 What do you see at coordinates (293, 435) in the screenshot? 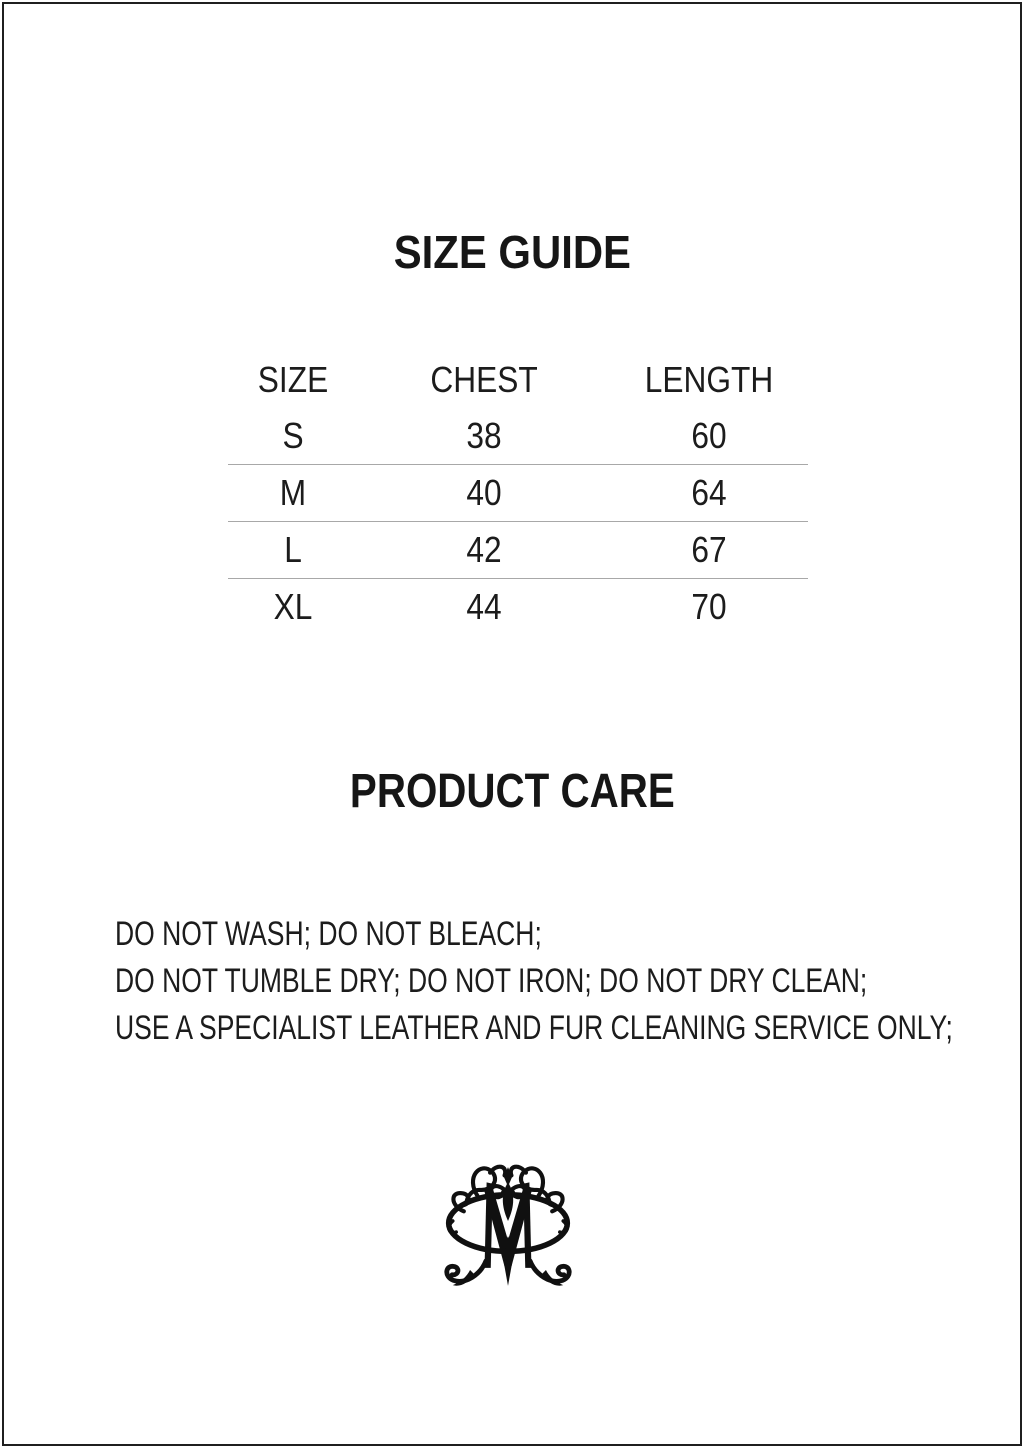
I see `size-value: S` at bounding box center [293, 435].